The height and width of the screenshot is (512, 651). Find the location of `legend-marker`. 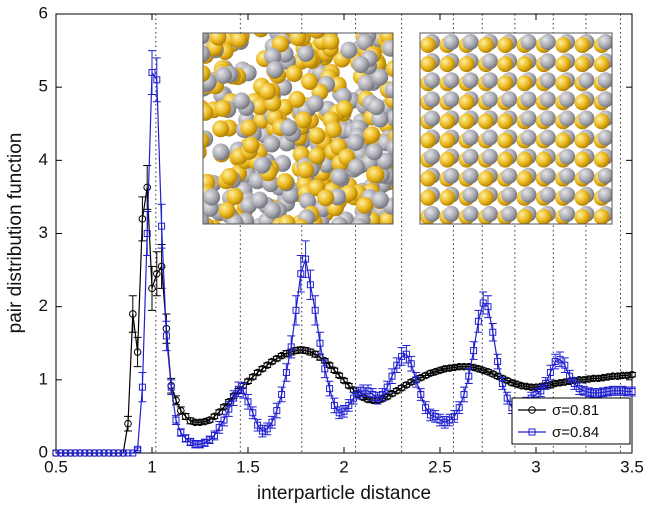

legend-marker is located at coordinates (532, 410).